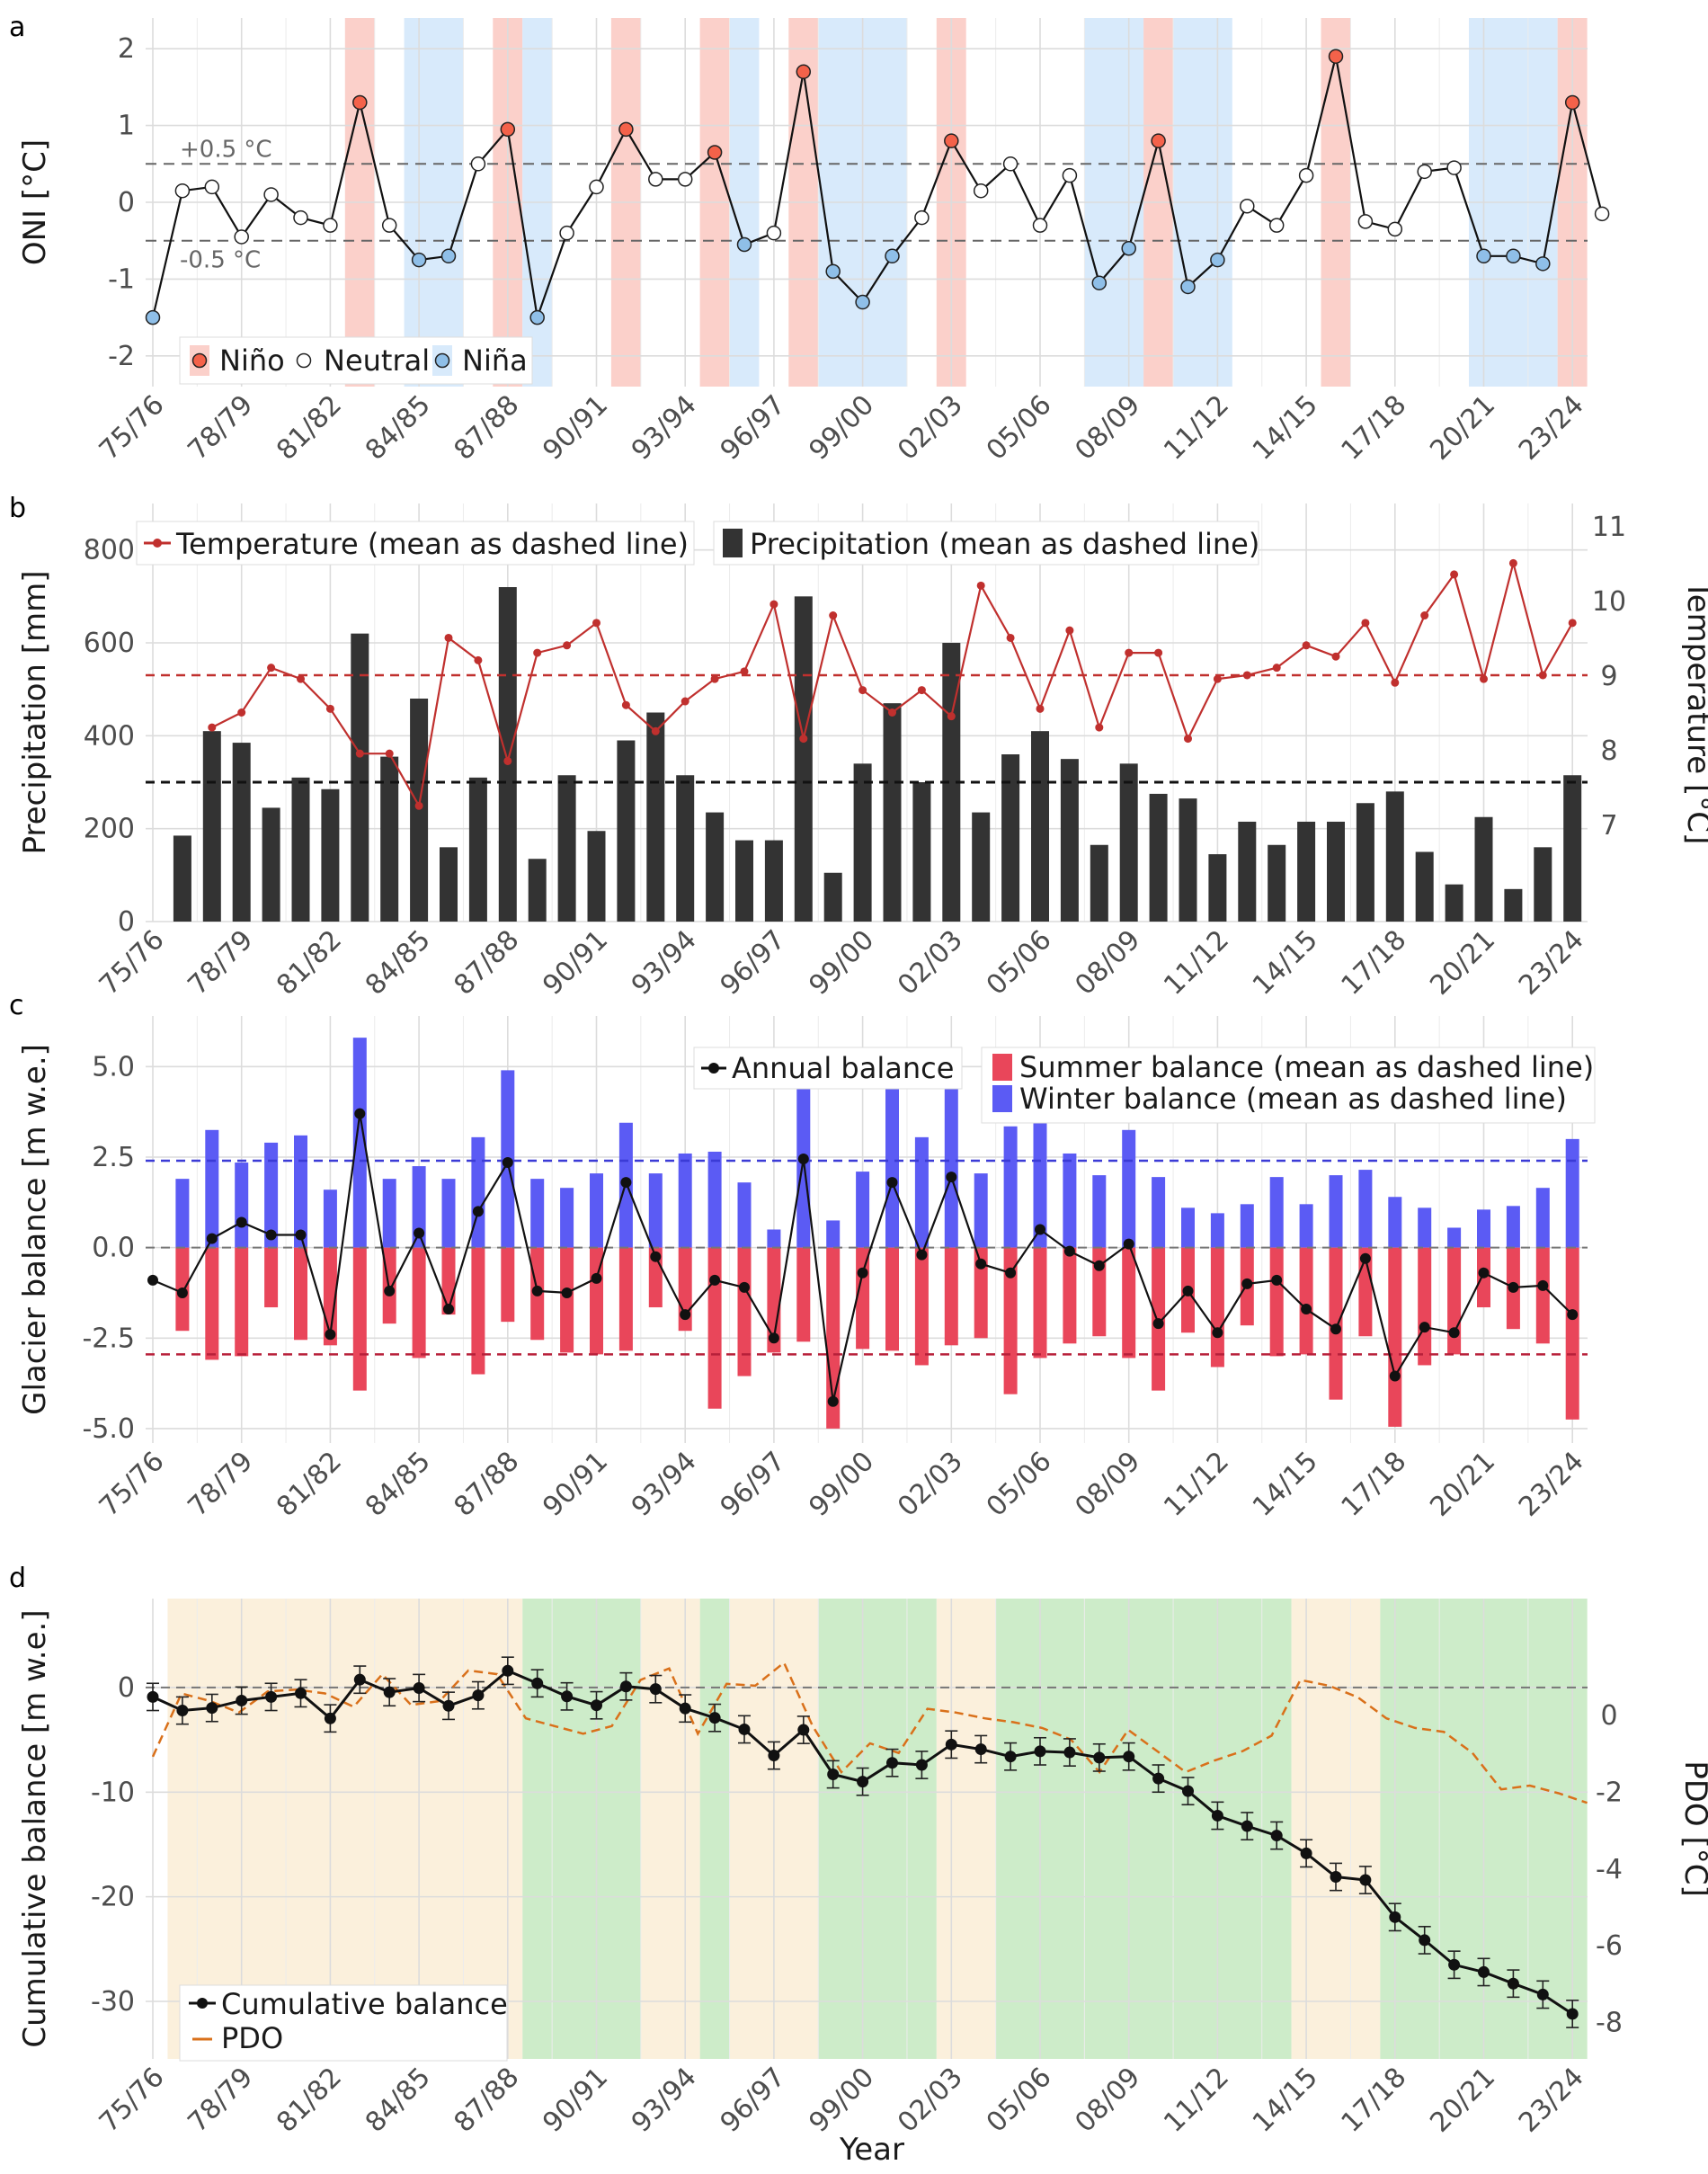  What do you see at coordinates (132, 428) in the screenshot?
I see `x-tick-label: 75/76` at bounding box center [132, 428].